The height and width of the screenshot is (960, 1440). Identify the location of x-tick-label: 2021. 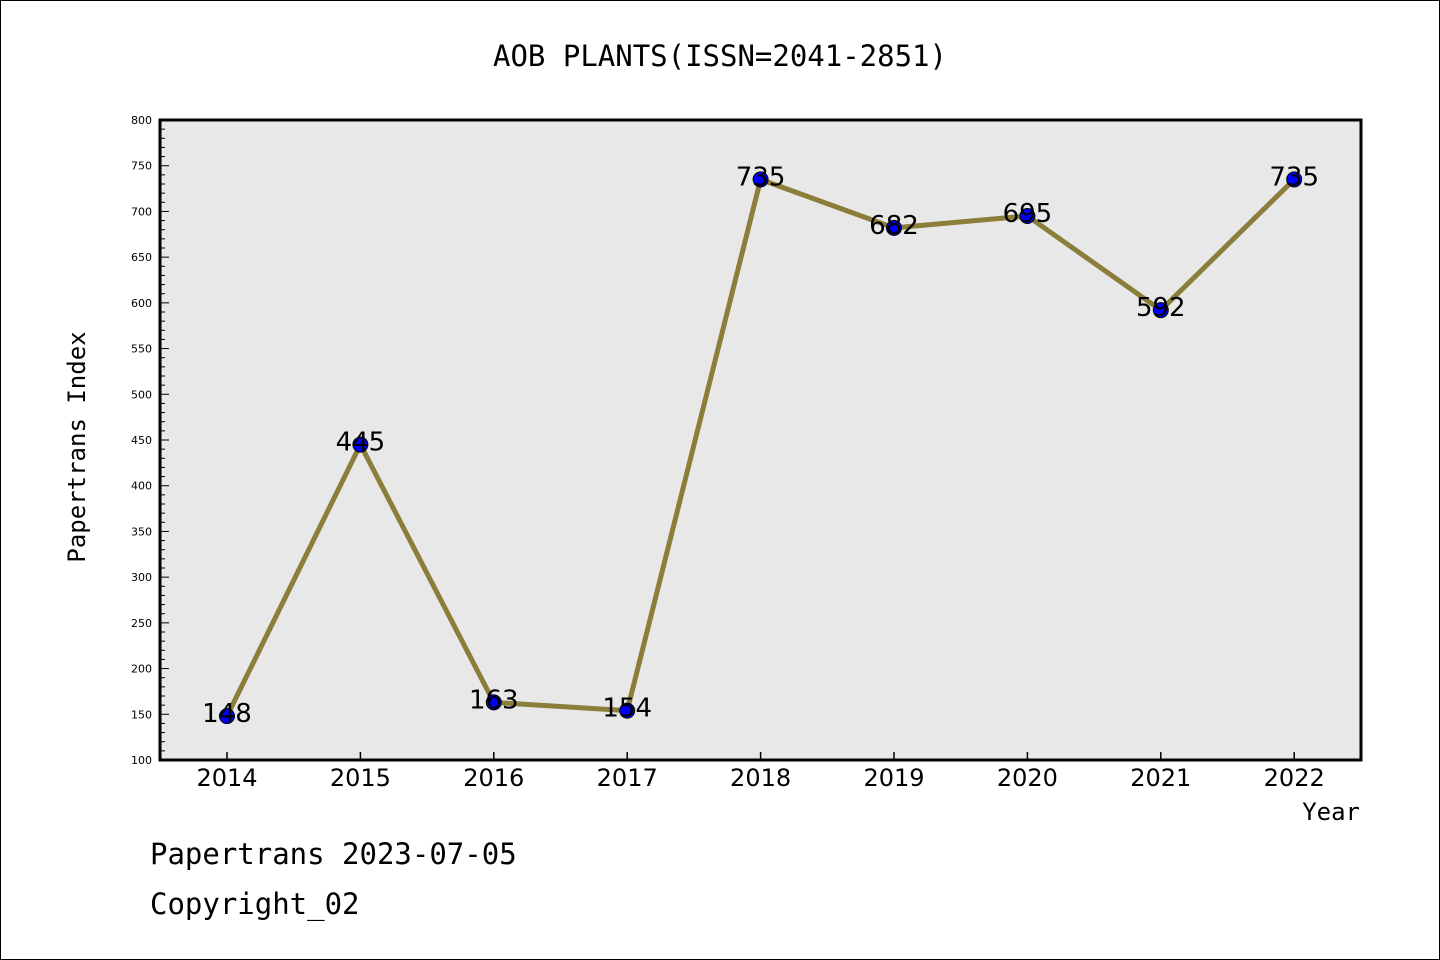
(1160, 778).